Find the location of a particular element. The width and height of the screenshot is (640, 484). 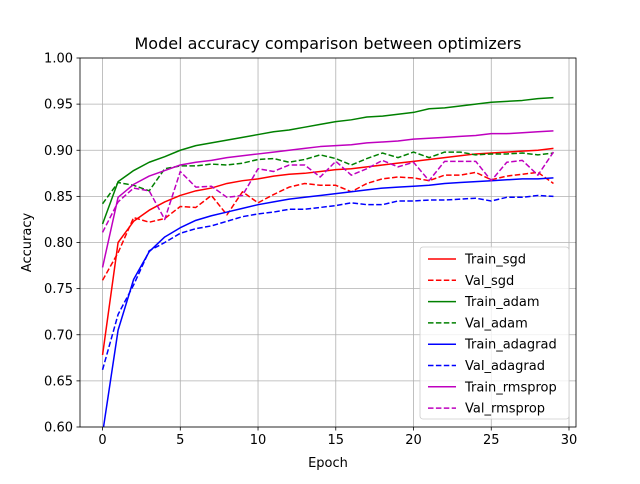

y-tick-label: 0.80 is located at coordinates (58, 243).